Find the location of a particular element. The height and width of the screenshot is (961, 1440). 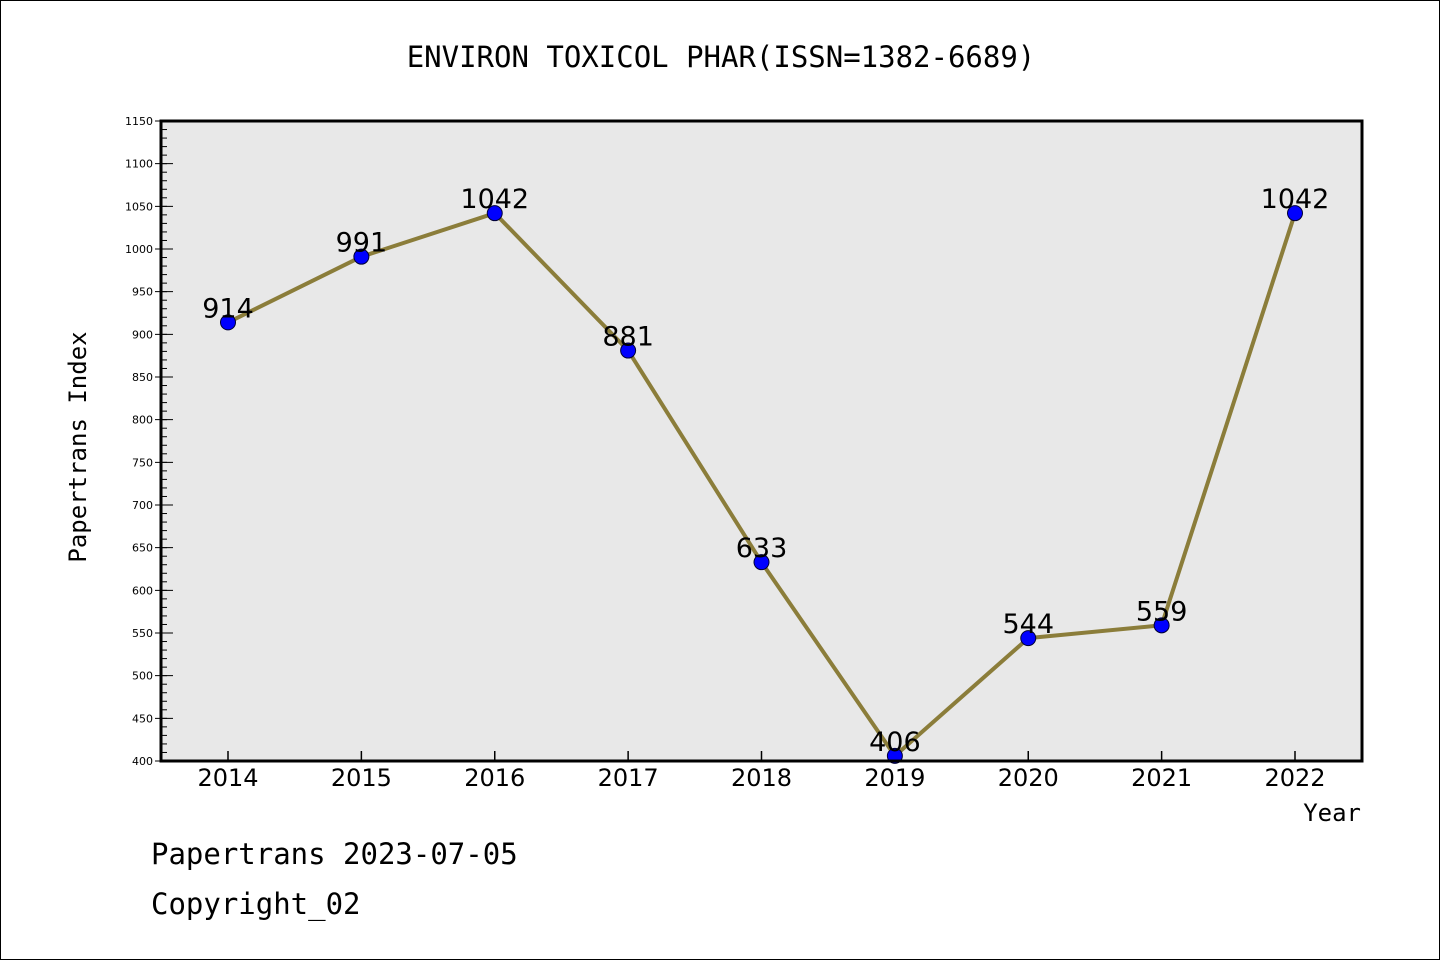

data-label: 914 is located at coordinates (228, 308).